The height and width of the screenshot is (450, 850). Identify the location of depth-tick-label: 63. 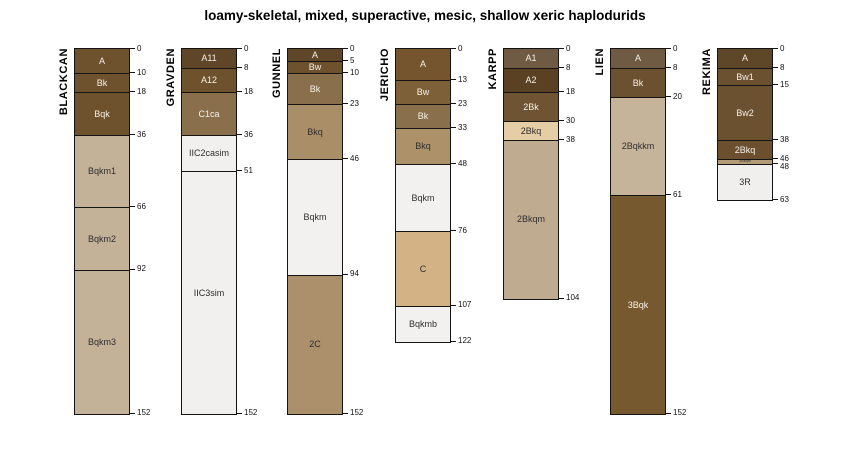
(784, 199).